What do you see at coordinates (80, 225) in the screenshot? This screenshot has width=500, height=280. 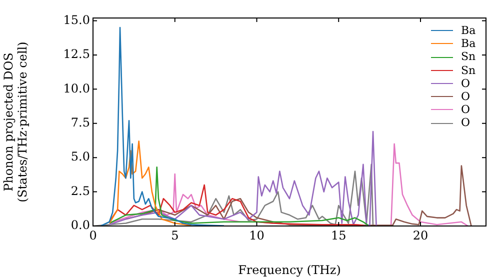 I see `y-tick-label: 0.0` at bounding box center [80, 225].